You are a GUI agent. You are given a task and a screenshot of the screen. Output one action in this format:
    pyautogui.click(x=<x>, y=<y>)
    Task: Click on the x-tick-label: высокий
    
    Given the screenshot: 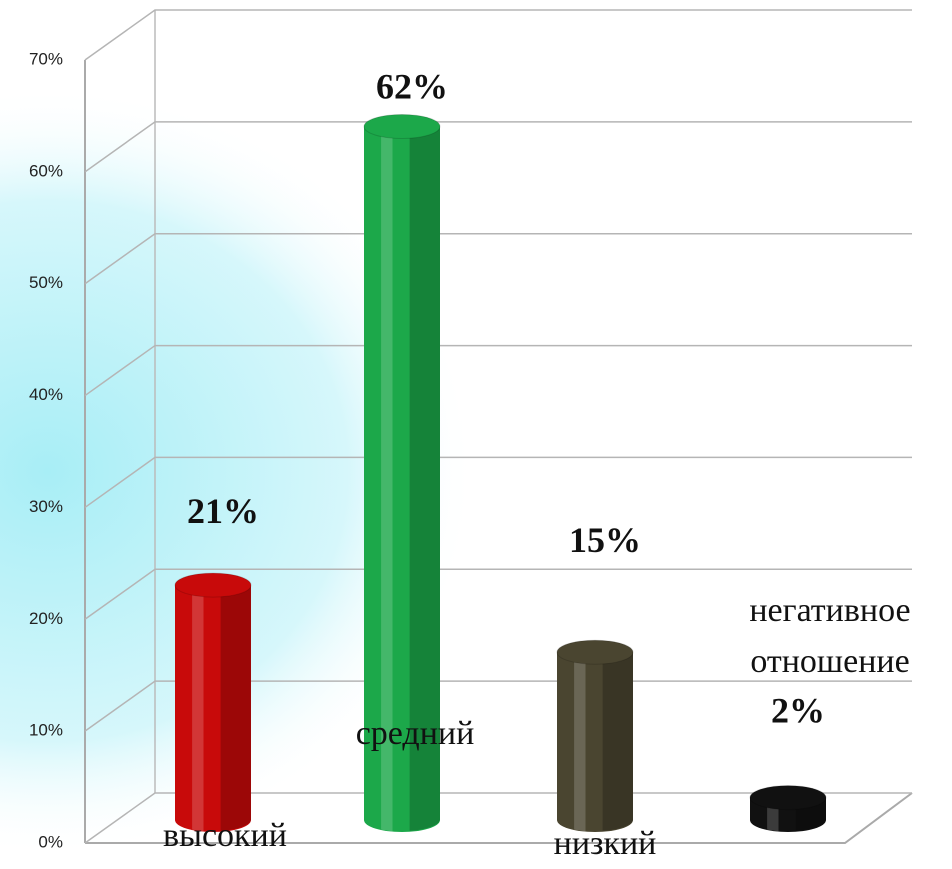 What is the action you would take?
    pyautogui.click(x=225, y=835)
    